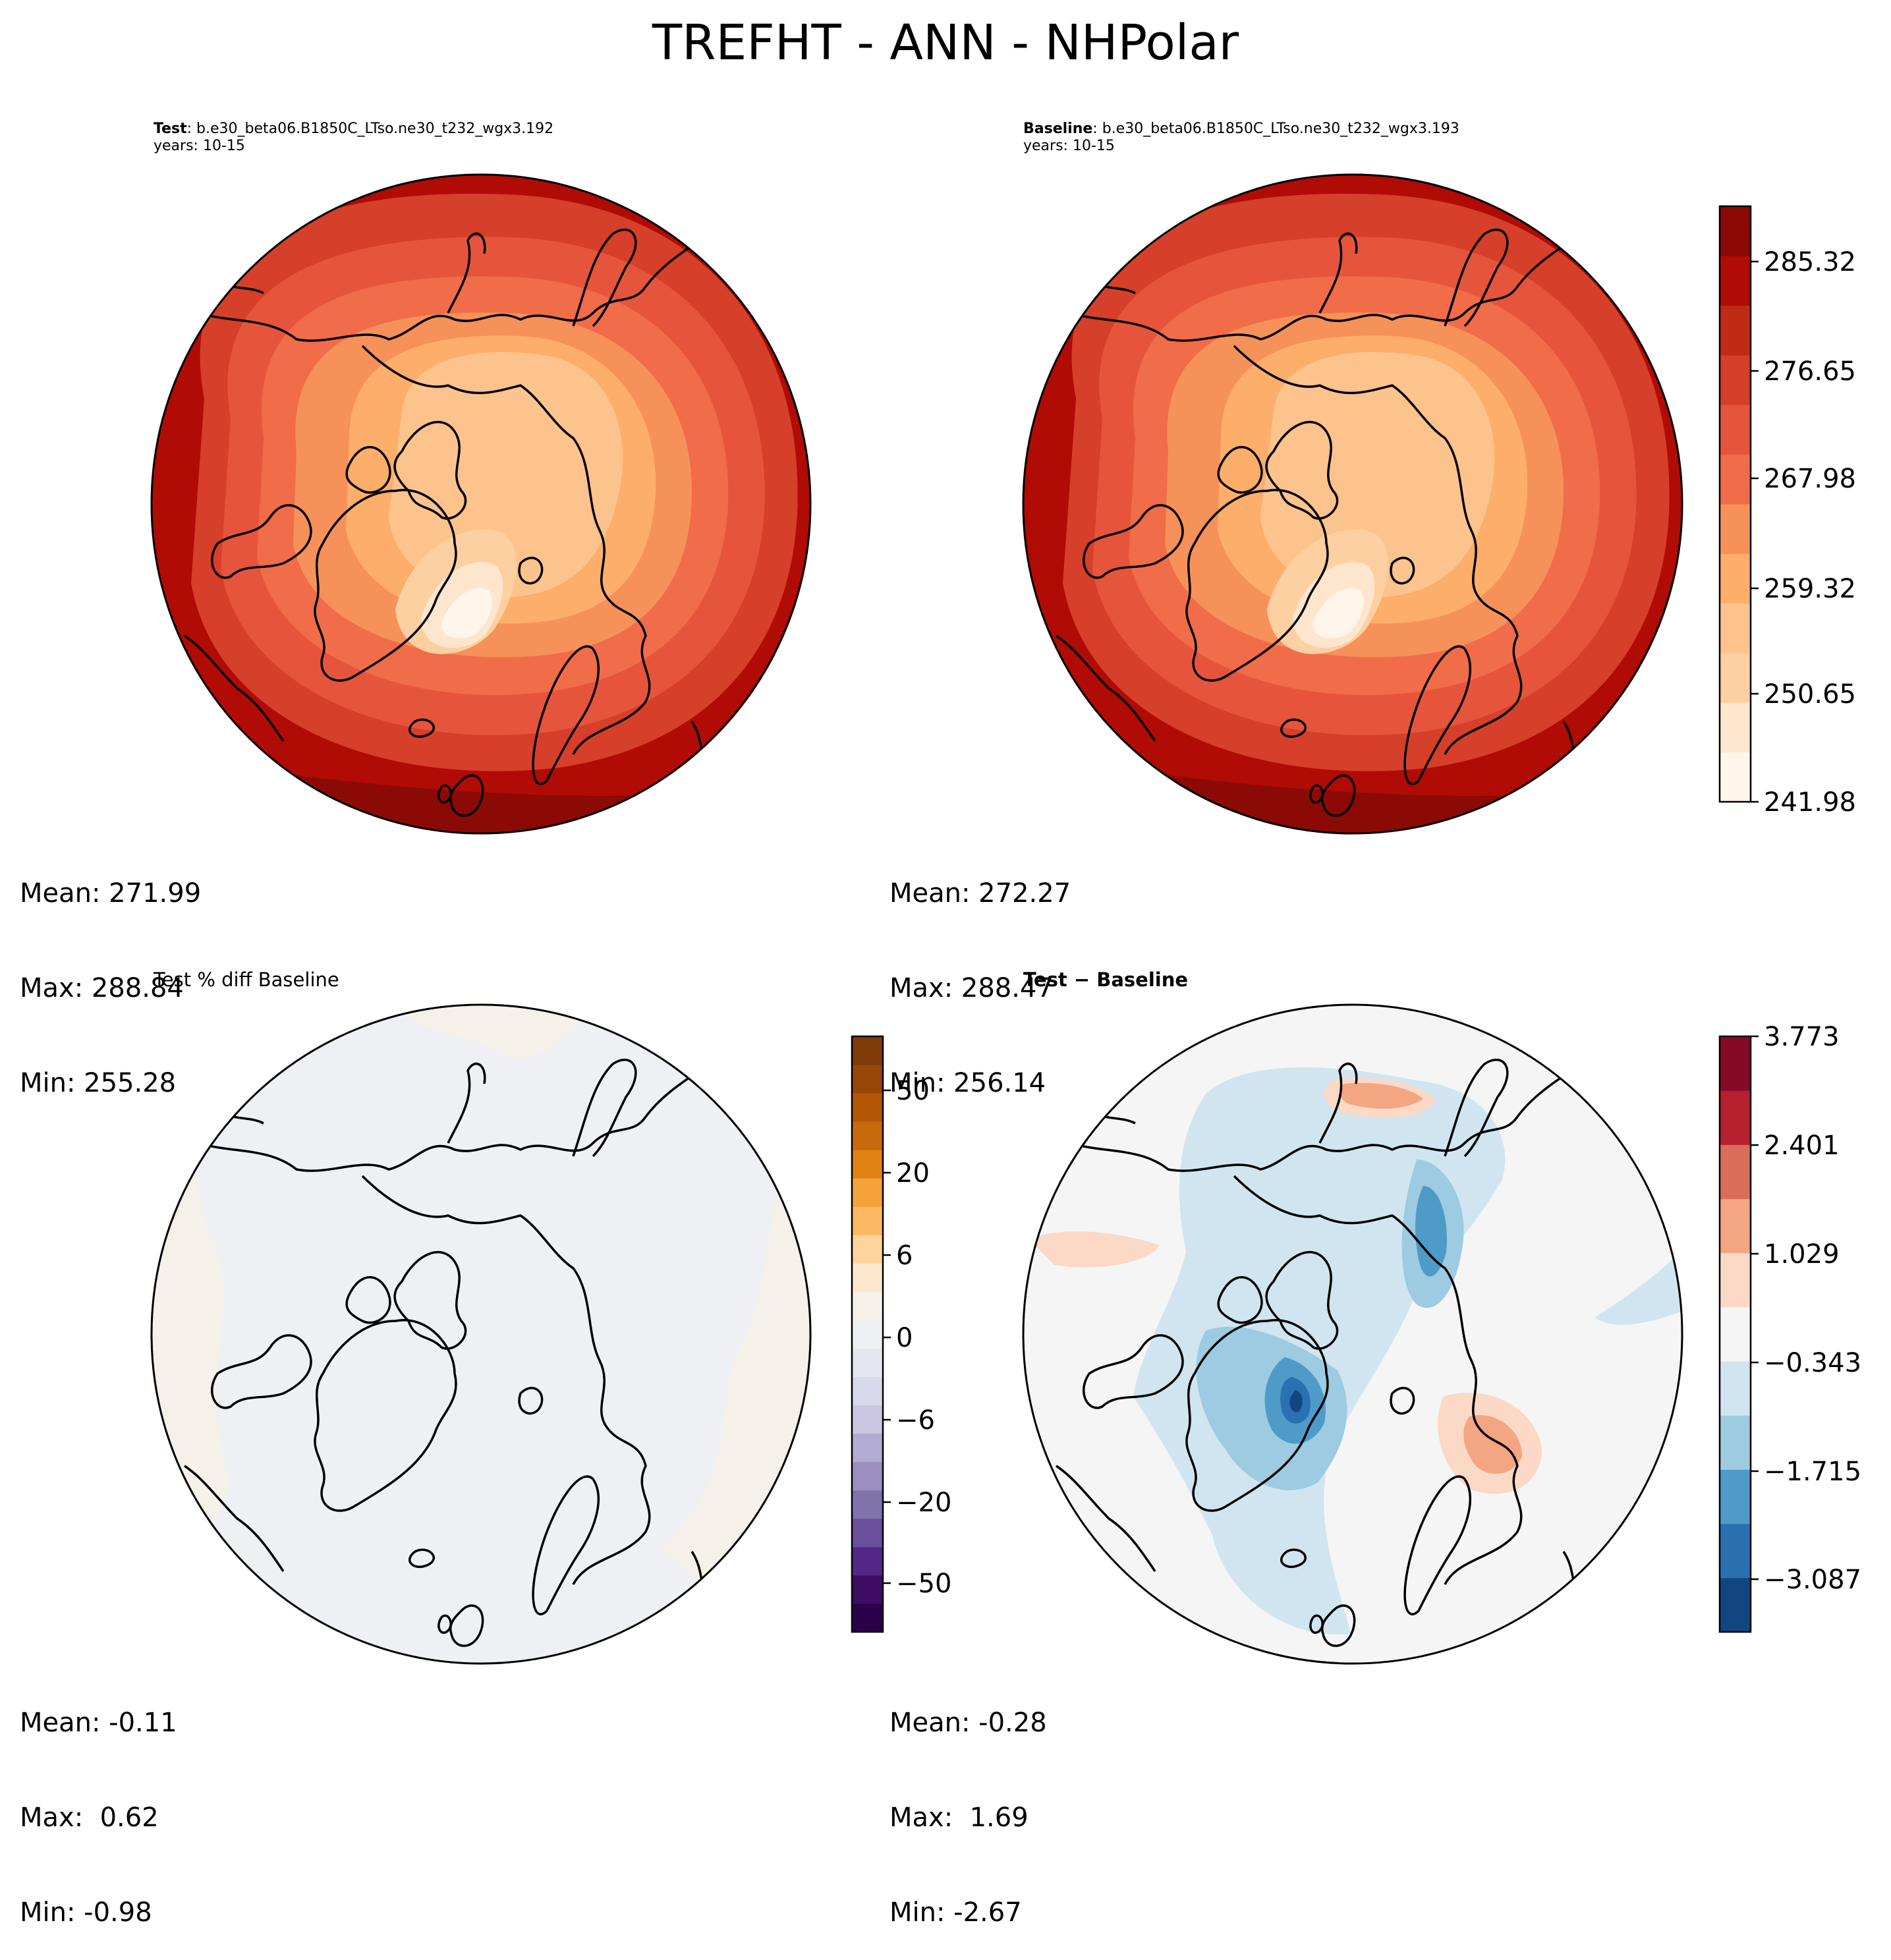 The image size is (1891, 1960). I want to click on difference-colorbar-tick-label: 3.773, so click(1802, 1037).